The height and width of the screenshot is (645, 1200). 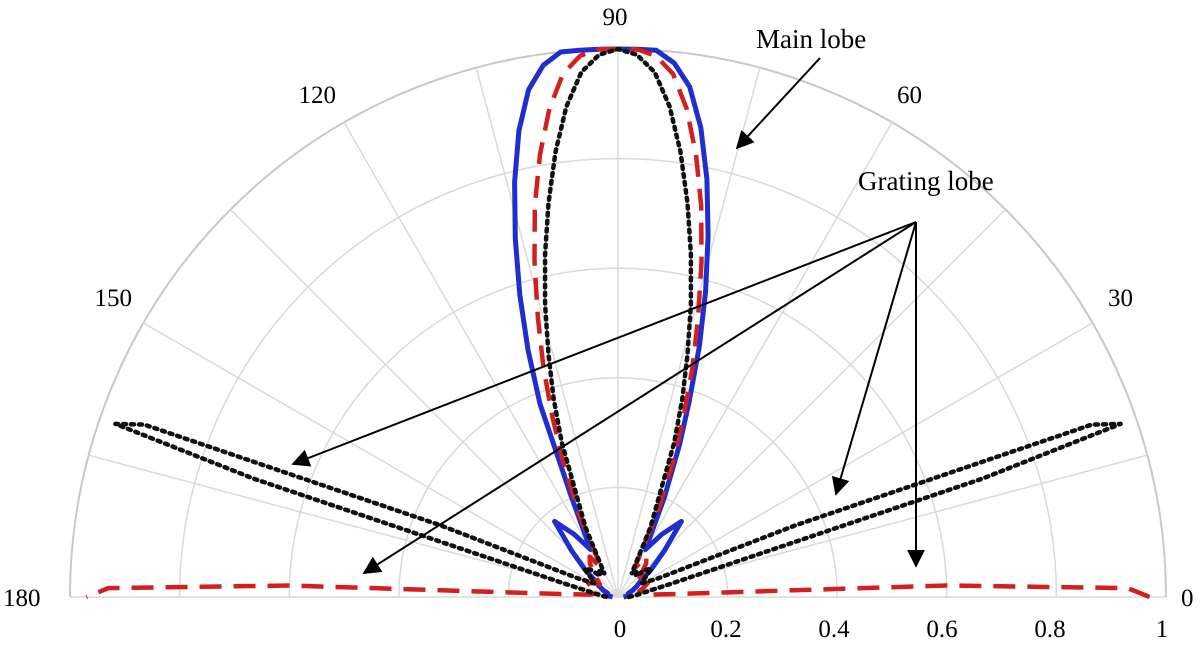 I want to click on angle-tick-120: 120, so click(x=318, y=95).